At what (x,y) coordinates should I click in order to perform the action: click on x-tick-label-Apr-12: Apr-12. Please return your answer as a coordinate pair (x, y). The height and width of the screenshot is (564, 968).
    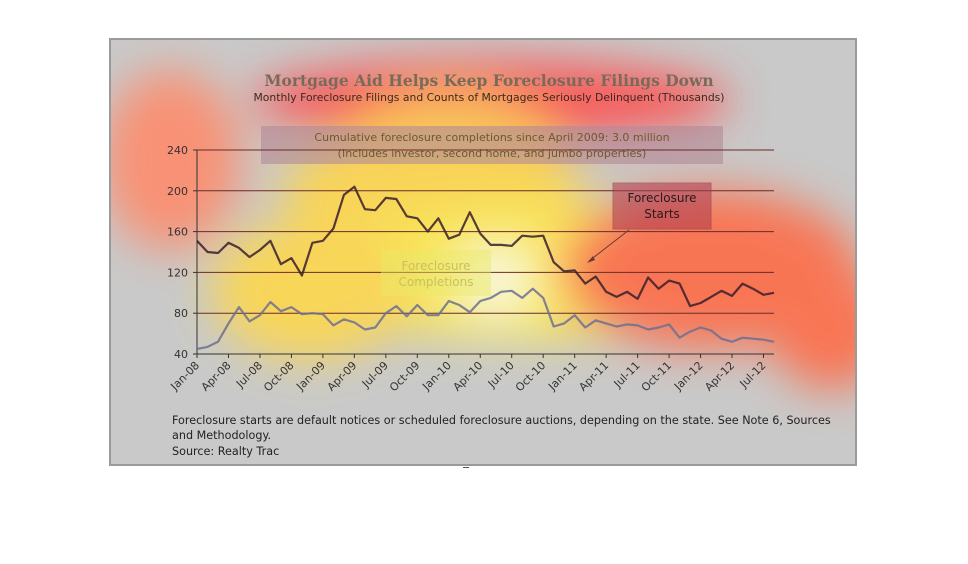
    Looking at the image, I should click on (719, 376).